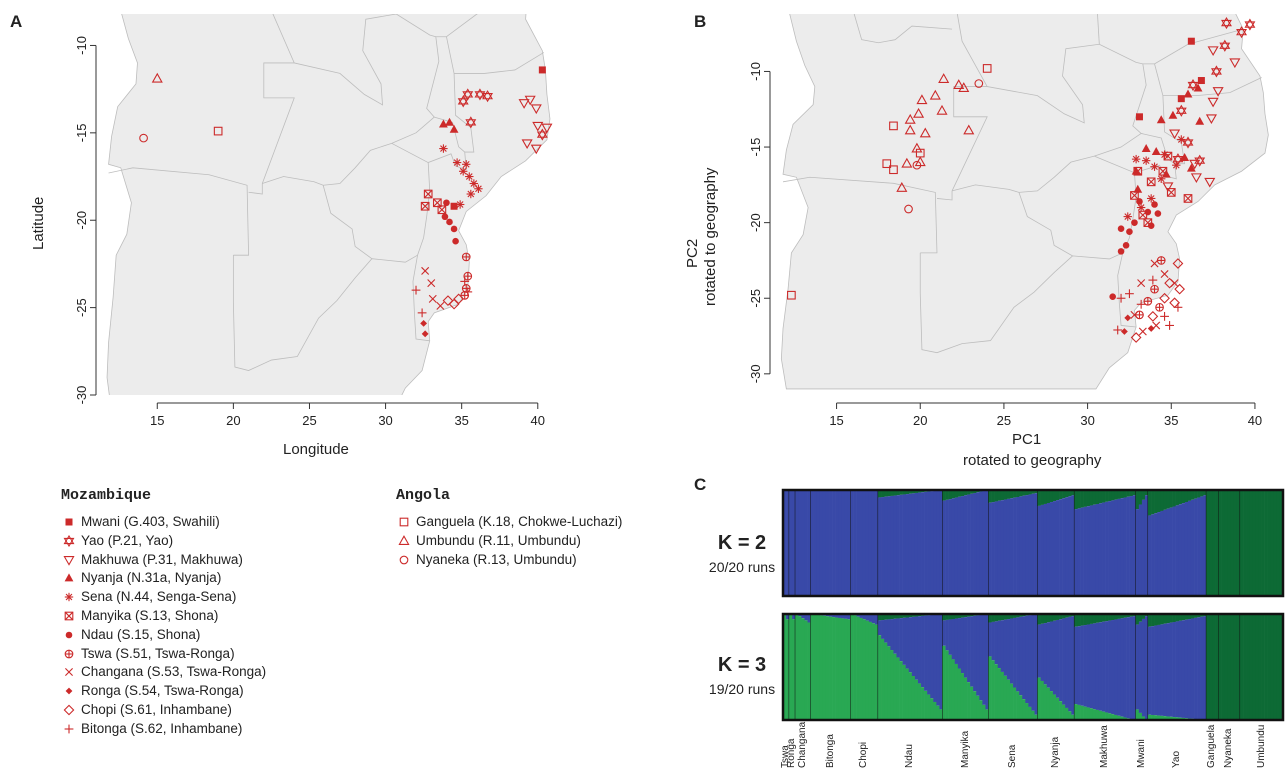 Image resolution: width=1285 pixels, height=771 pixels. Describe the element at coordinates (1212, 746) in the screenshot. I see `population-label: Ganguela` at that location.